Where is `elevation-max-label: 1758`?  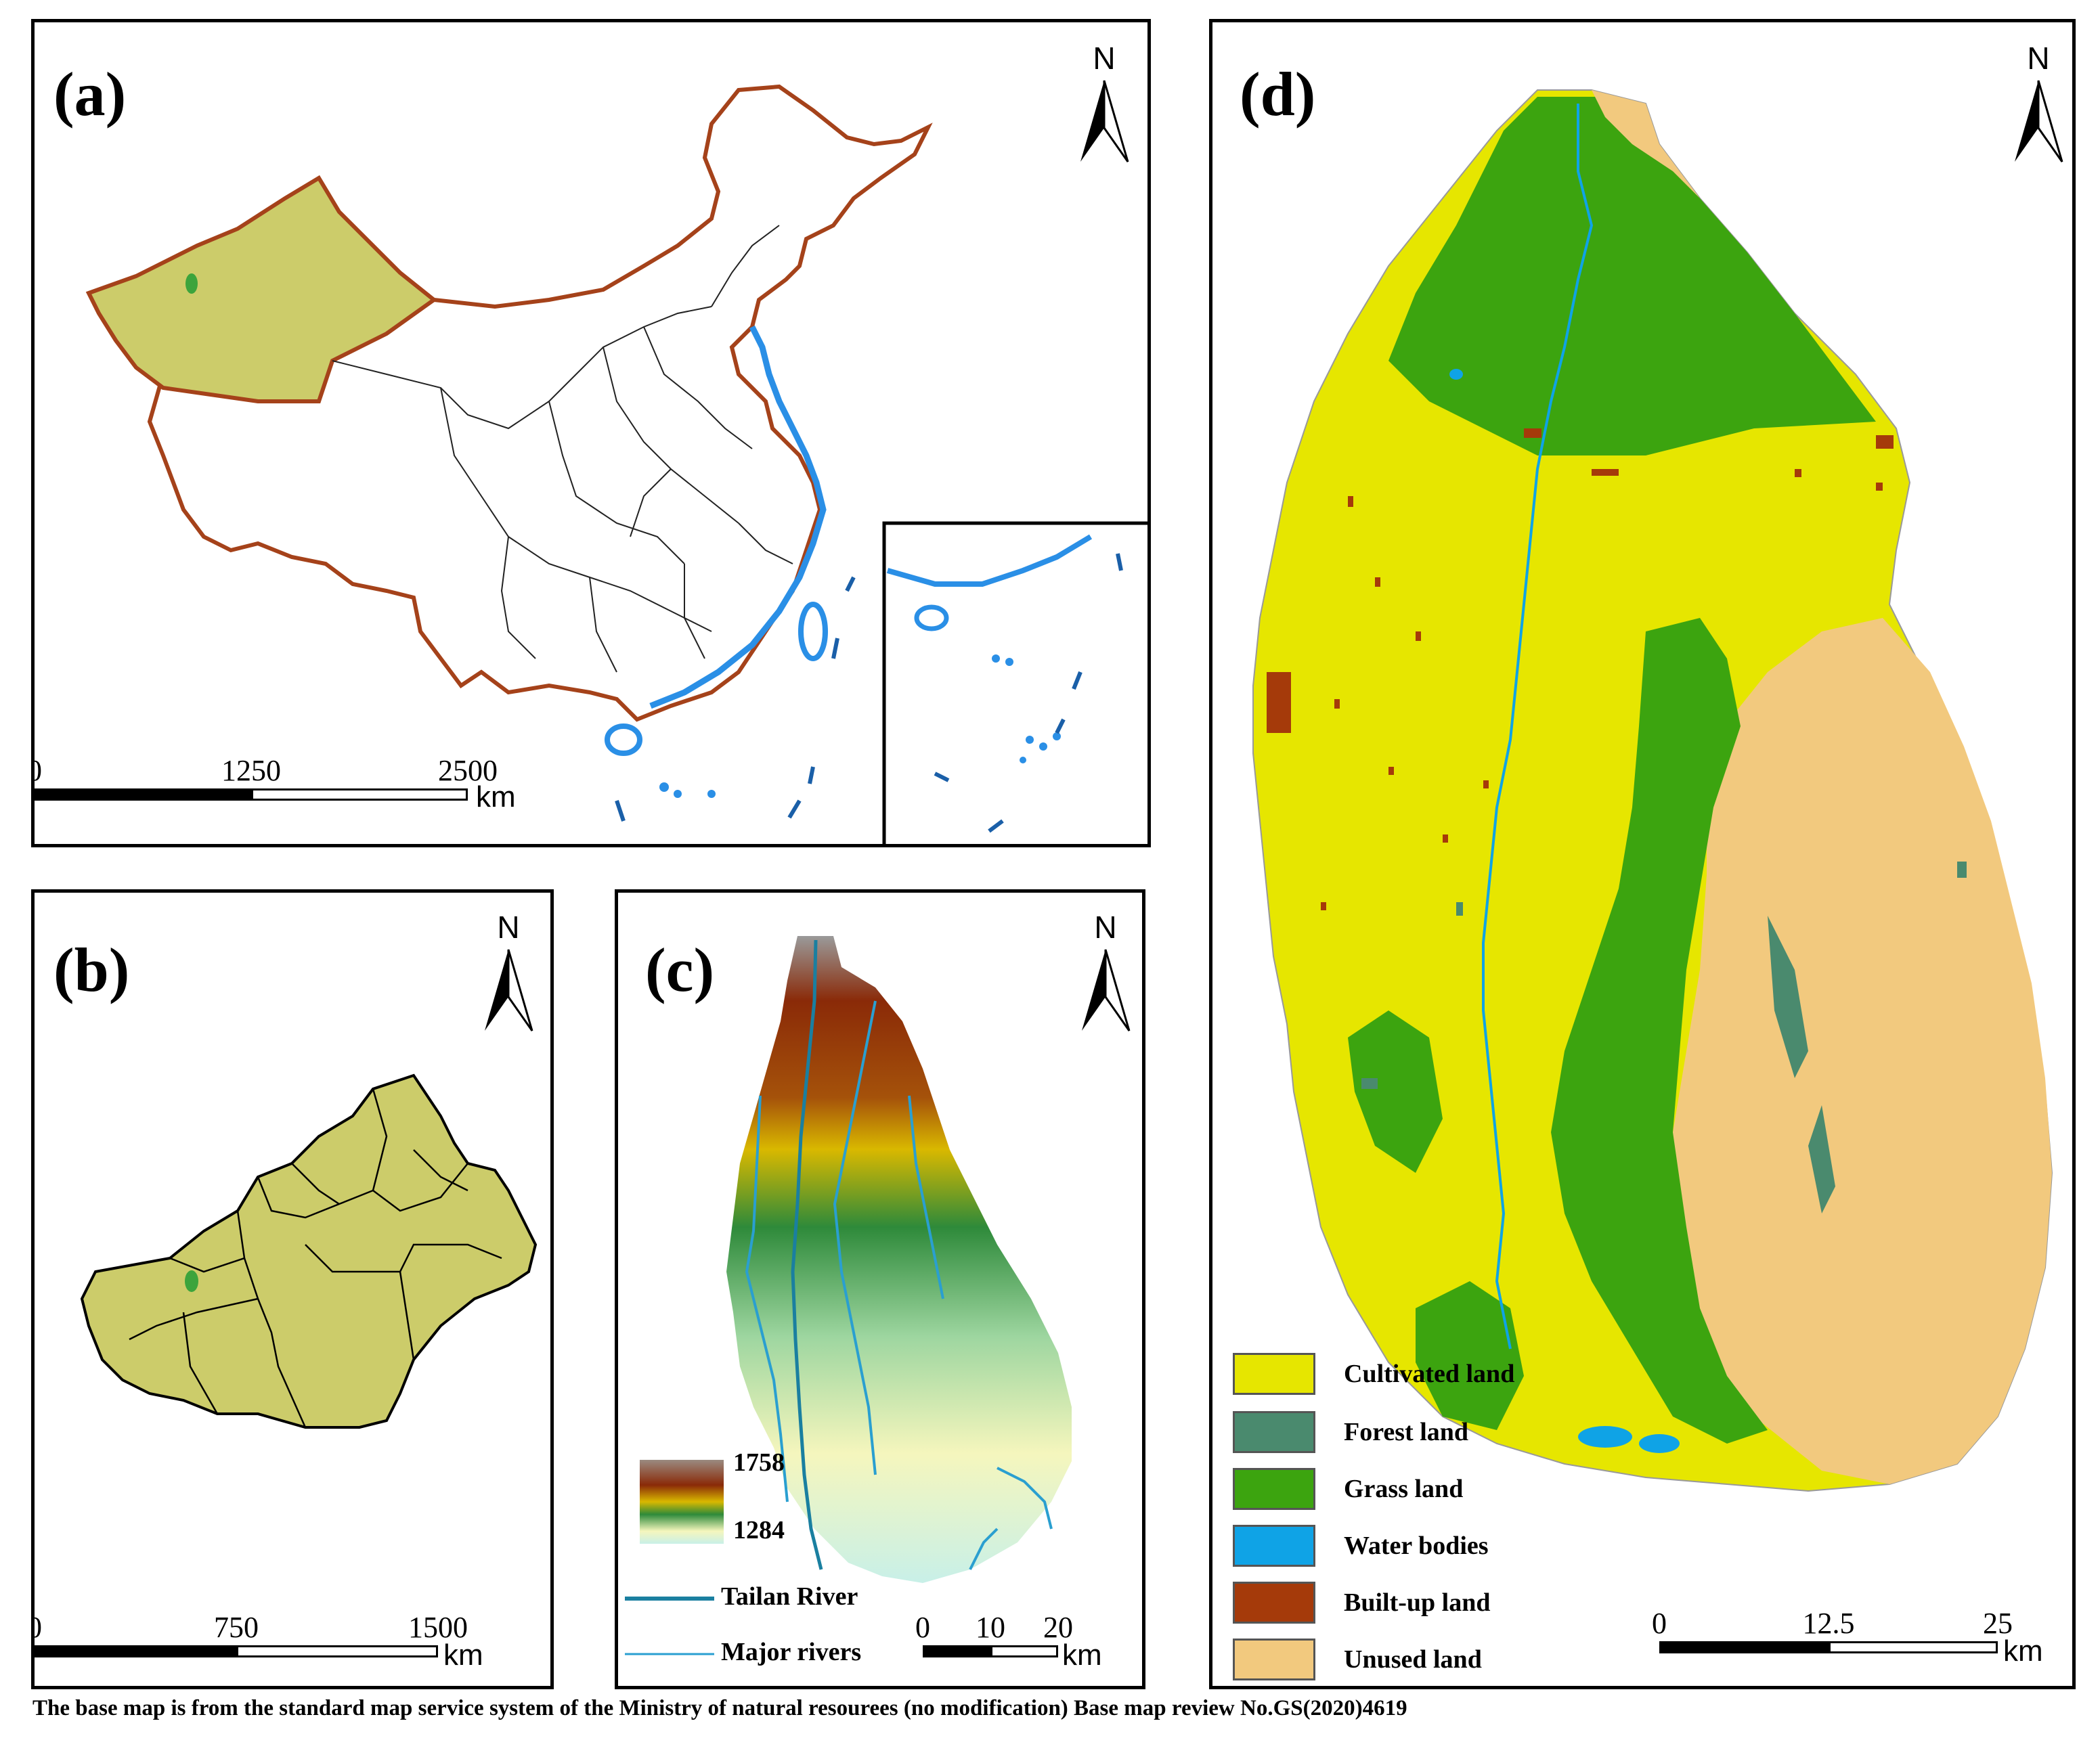 elevation-max-label: 1758 is located at coordinates (759, 1462).